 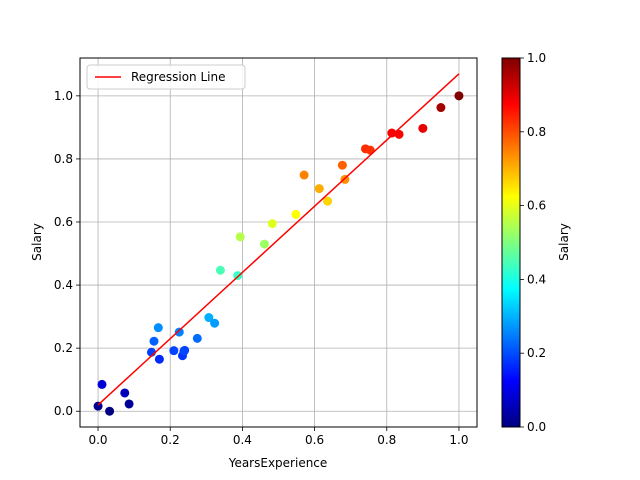 I want to click on y-tick-label: 0.2, so click(x=63, y=348).